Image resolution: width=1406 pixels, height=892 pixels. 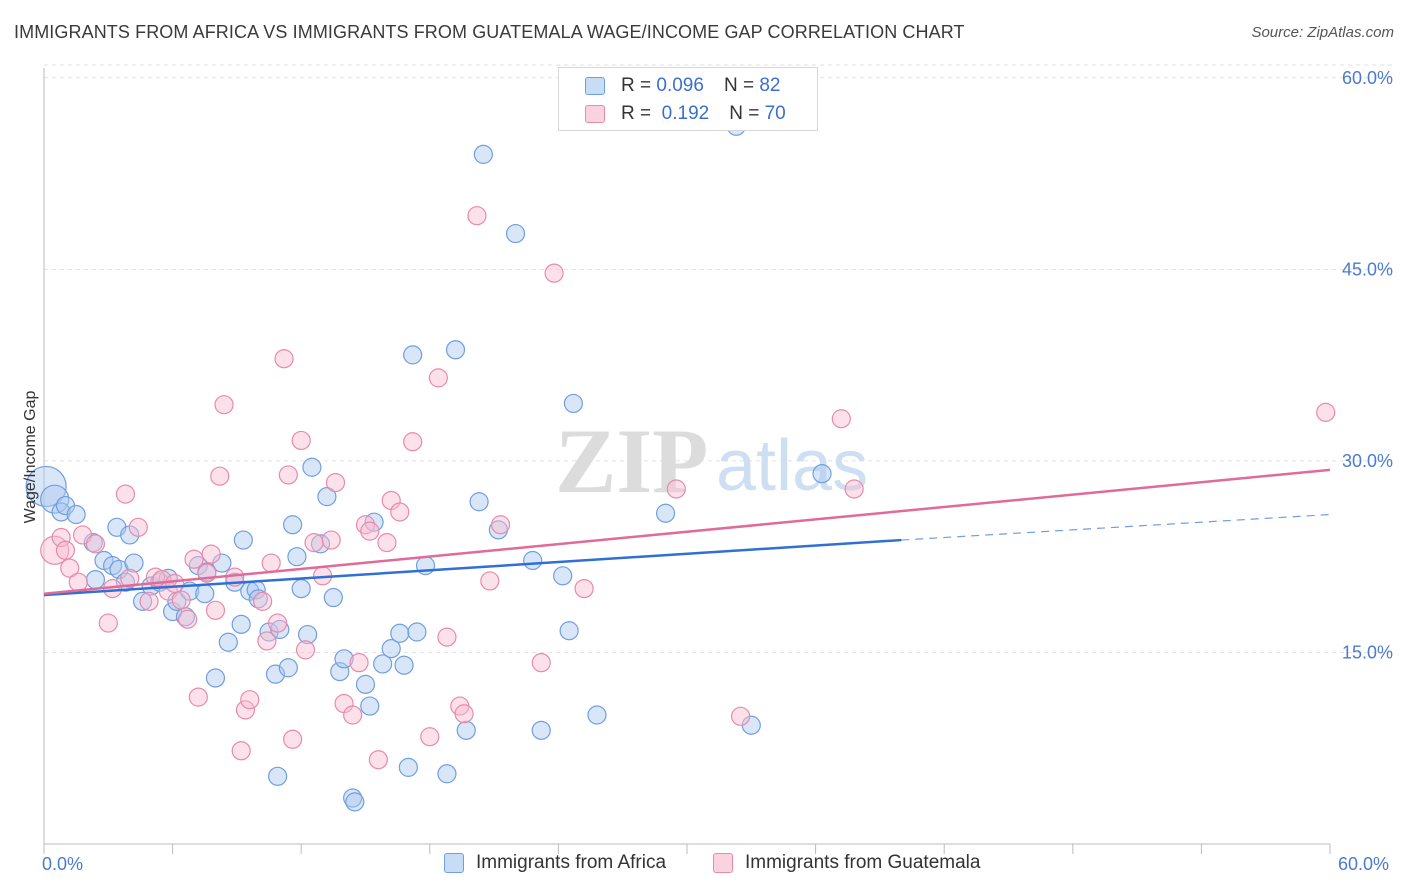 What do you see at coordinates (595, 114) in the screenshot?
I see `guatemala-swatch` at bounding box center [595, 114].